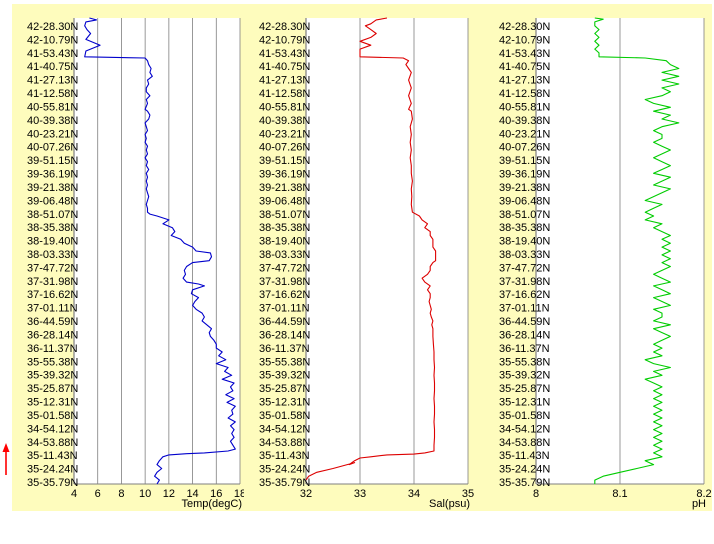 The image size is (714, 544). Describe the element at coordinates (414, 494) in the screenshot. I see `x-tick-label: 34` at that location.